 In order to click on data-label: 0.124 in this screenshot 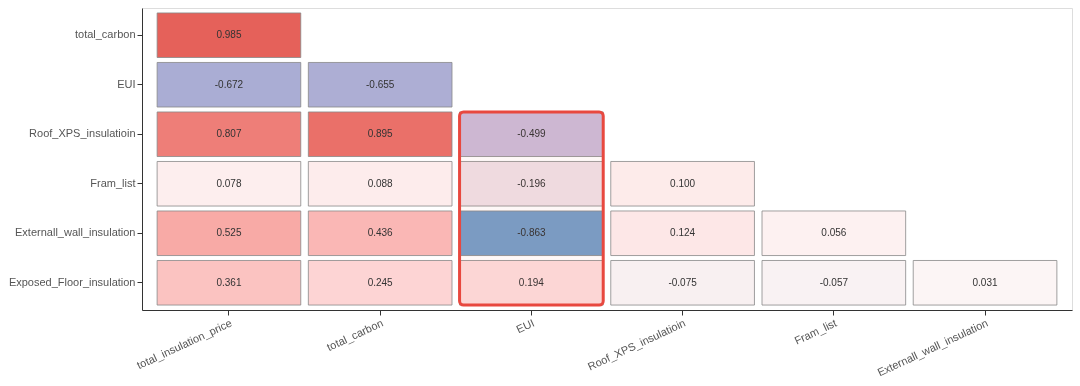, I will do `click(683, 233)`.